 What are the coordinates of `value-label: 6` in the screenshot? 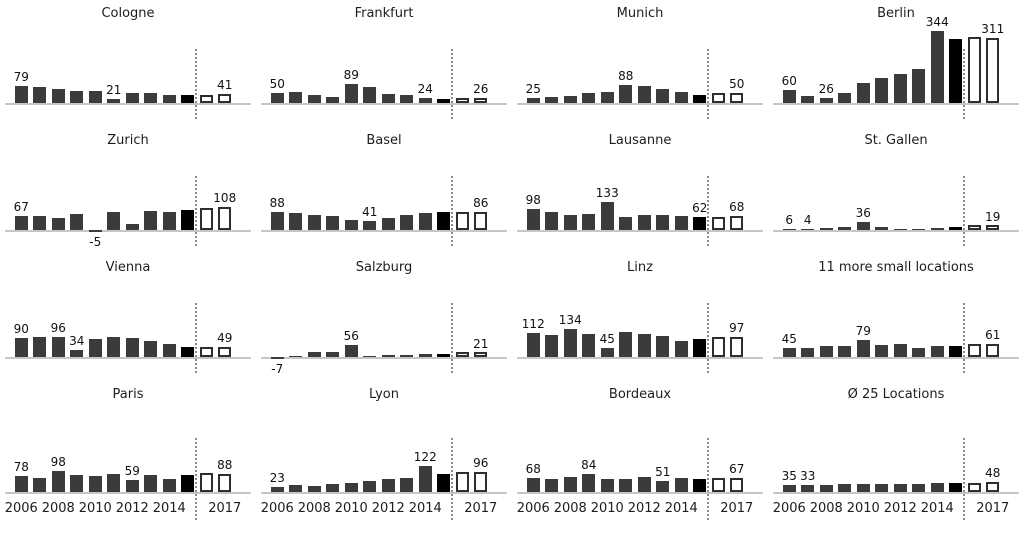 It's located at (789, 219).